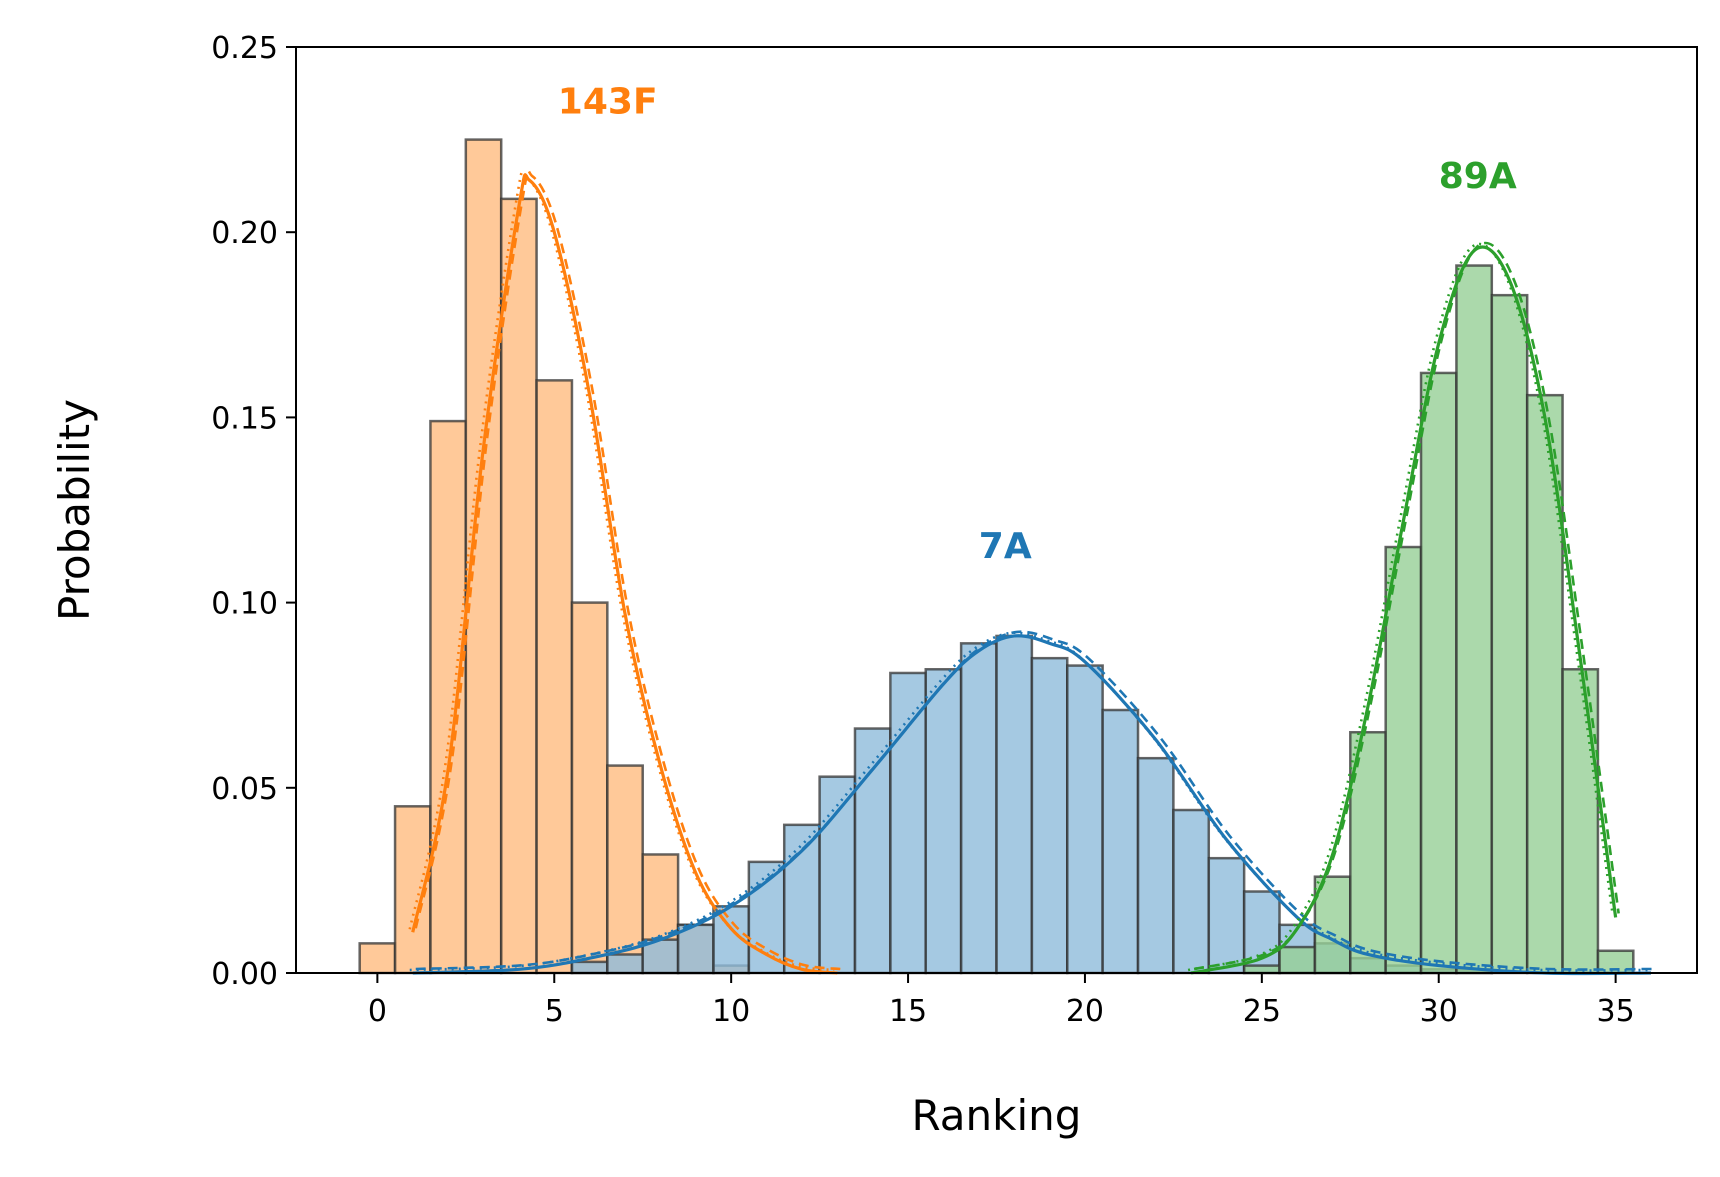 This screenshot has height=1177, width=1720. What do you see at coordinates (1005, 546) in the screenshot?
I see `series-label-7a: 7A` at bounding box center [1005, 546].